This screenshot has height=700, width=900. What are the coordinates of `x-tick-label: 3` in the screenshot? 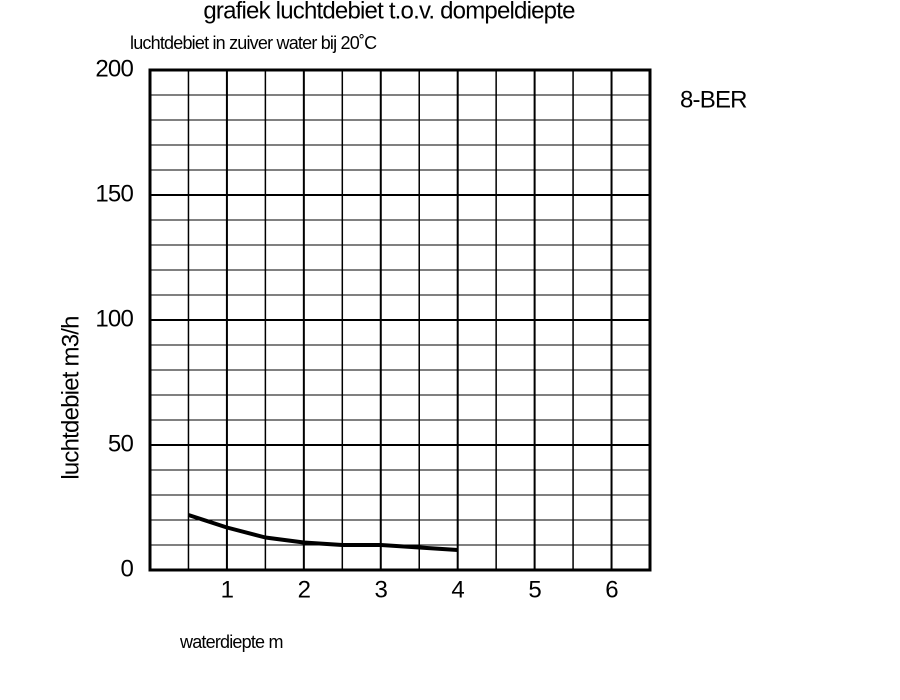 It's located at (380, 589).